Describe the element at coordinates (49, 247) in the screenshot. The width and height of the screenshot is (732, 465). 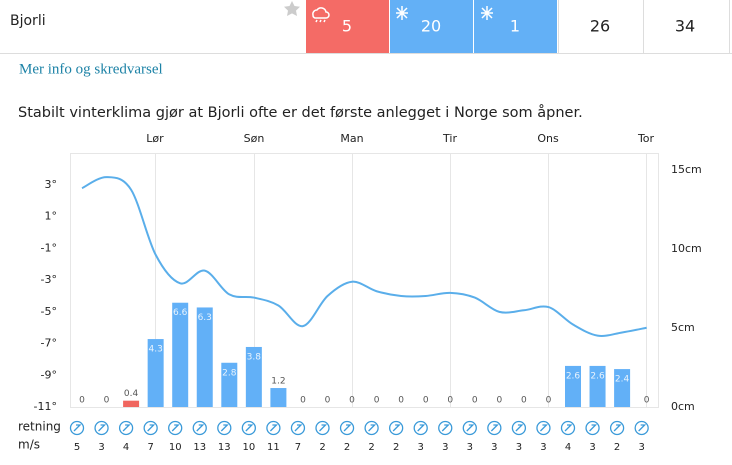
I see `y-tick-label: -1°` at that location.